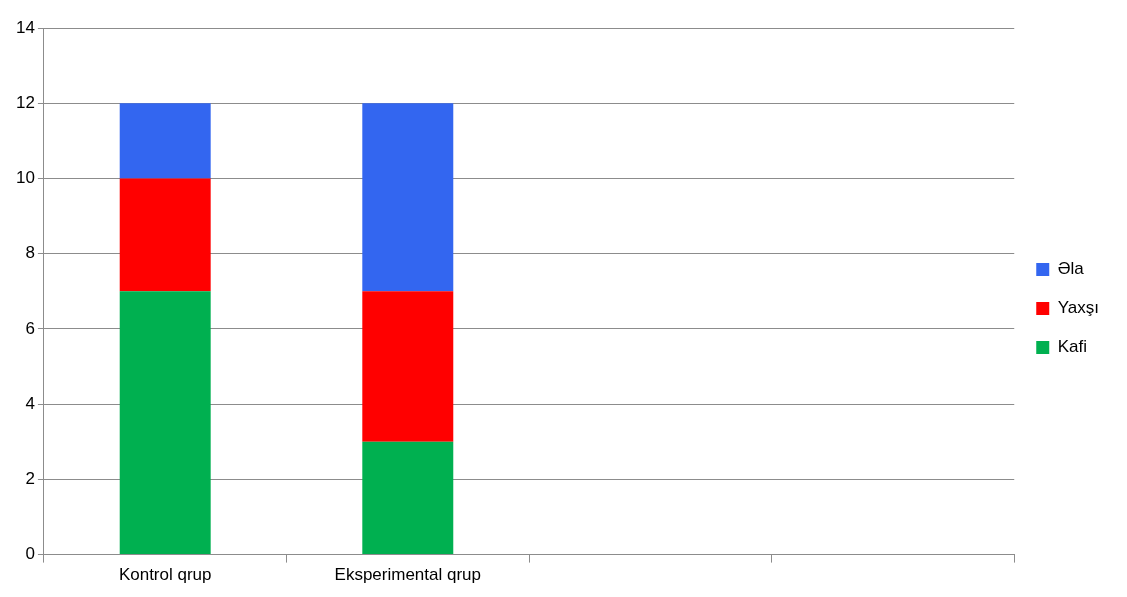  What do you see at coordinates (30, 253) in the screenshot?
I see `y-tick-label: 8` at bounding box center [30, 253].